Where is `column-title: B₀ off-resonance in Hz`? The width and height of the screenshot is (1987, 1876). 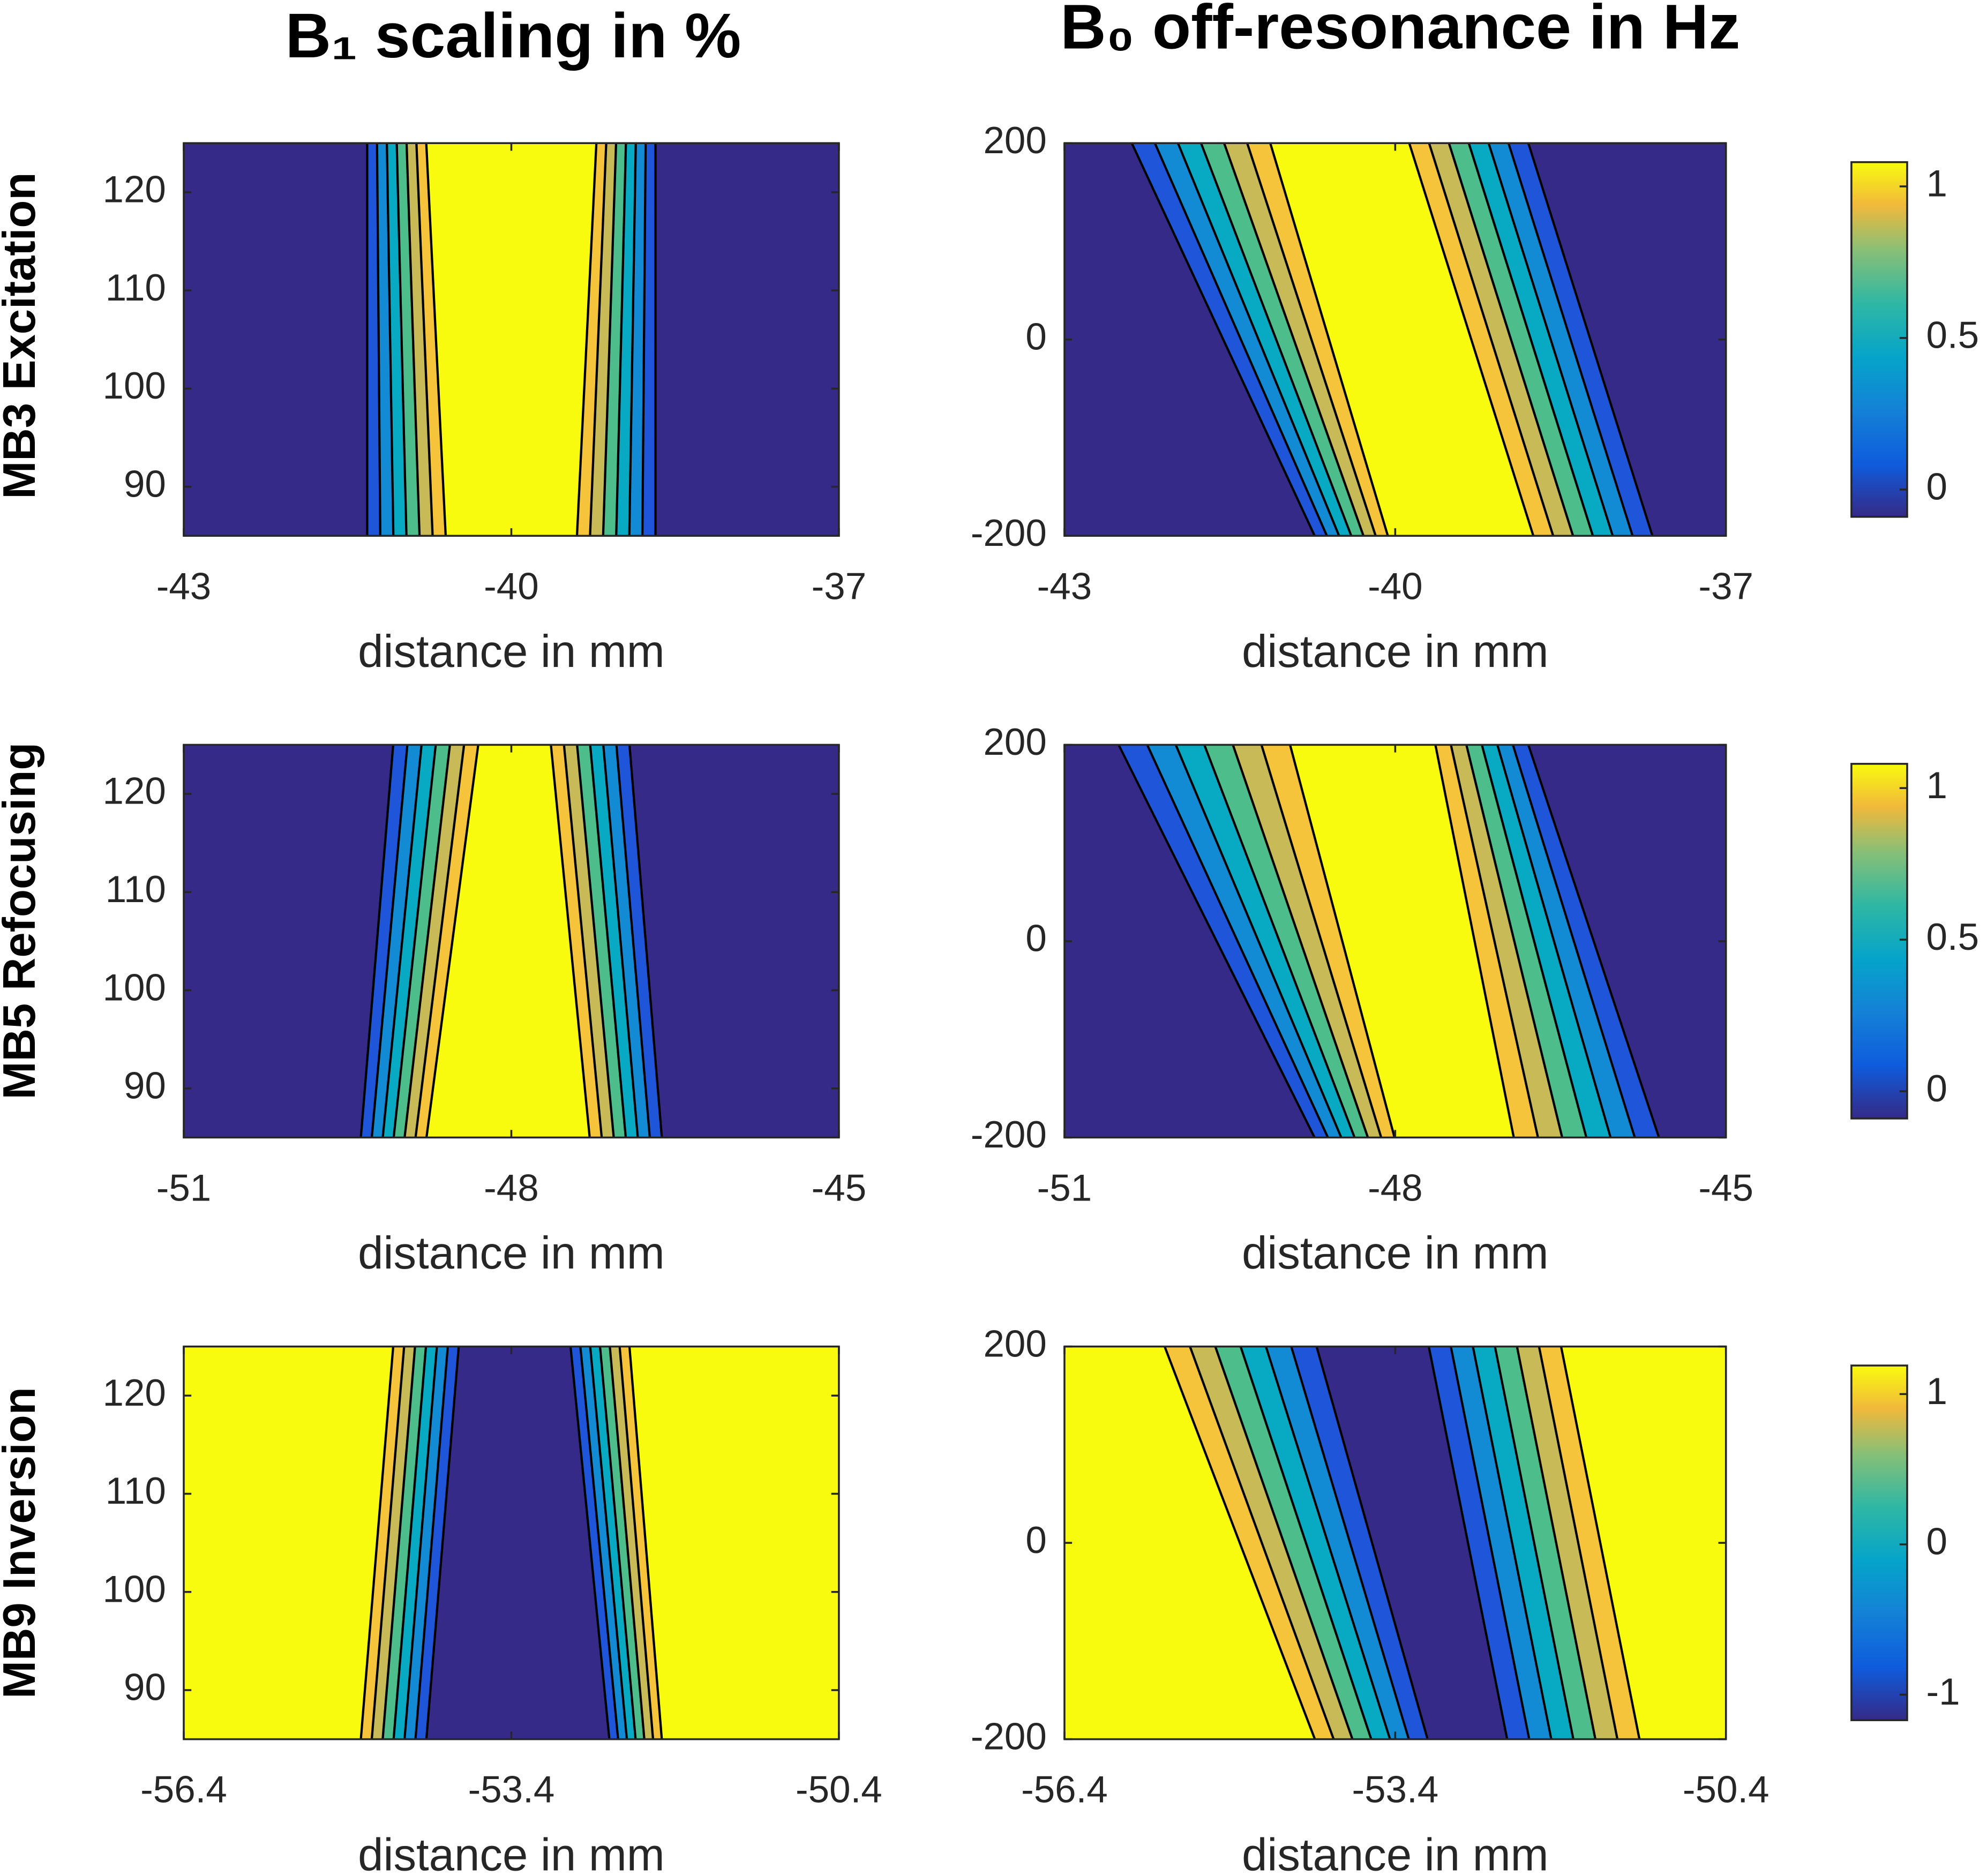
column-title: B₀ off-resonance in Hz is located at coordinates (1400, 31).